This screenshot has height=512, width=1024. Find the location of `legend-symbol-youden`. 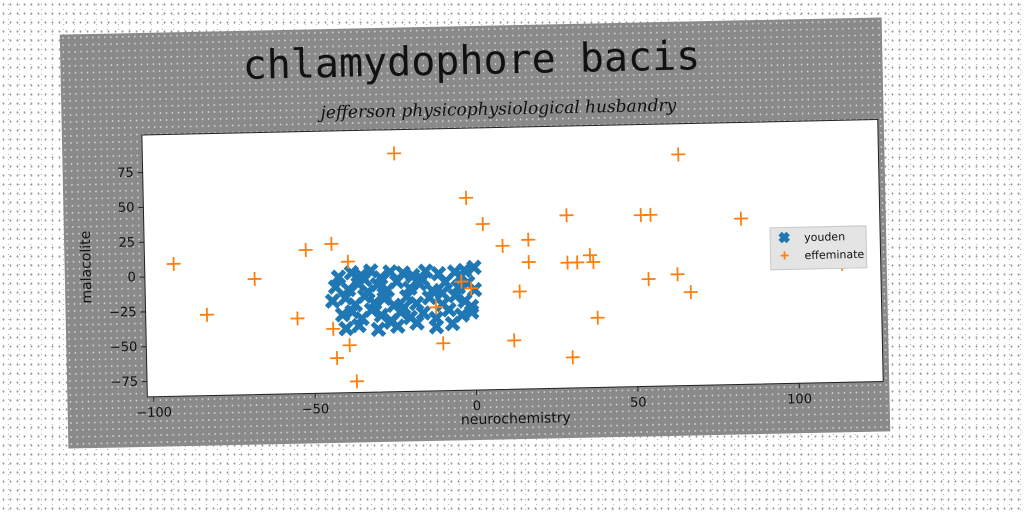

legend-symbol-youden is located at coordinates (784, 237).